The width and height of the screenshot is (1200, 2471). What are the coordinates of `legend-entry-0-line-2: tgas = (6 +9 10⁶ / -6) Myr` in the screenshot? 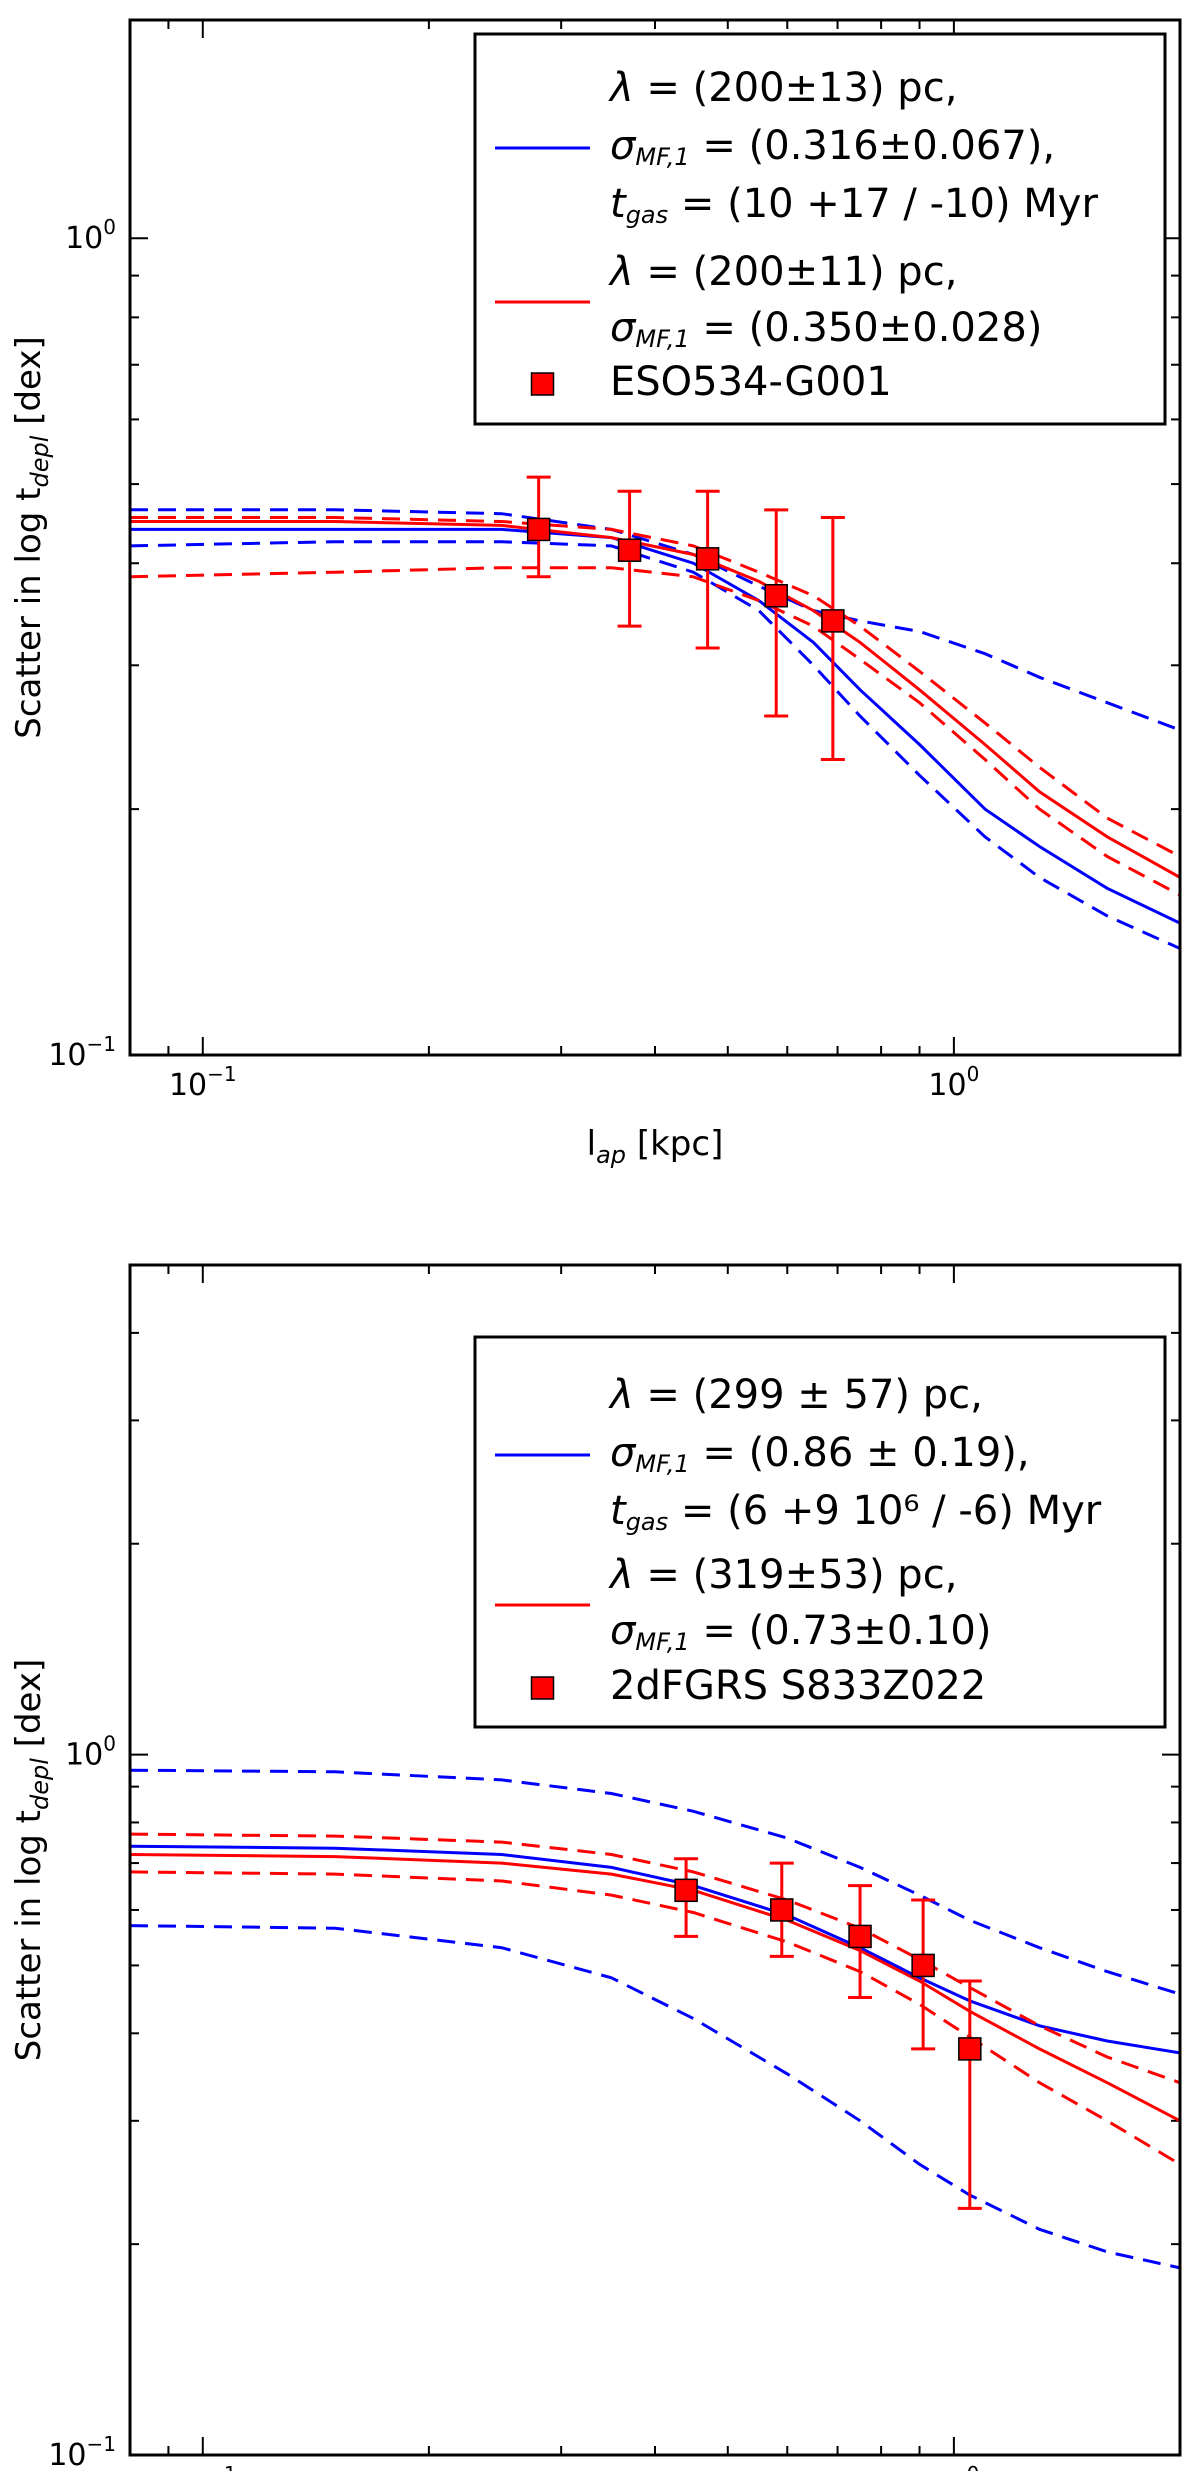 It's located at (856, 1512).